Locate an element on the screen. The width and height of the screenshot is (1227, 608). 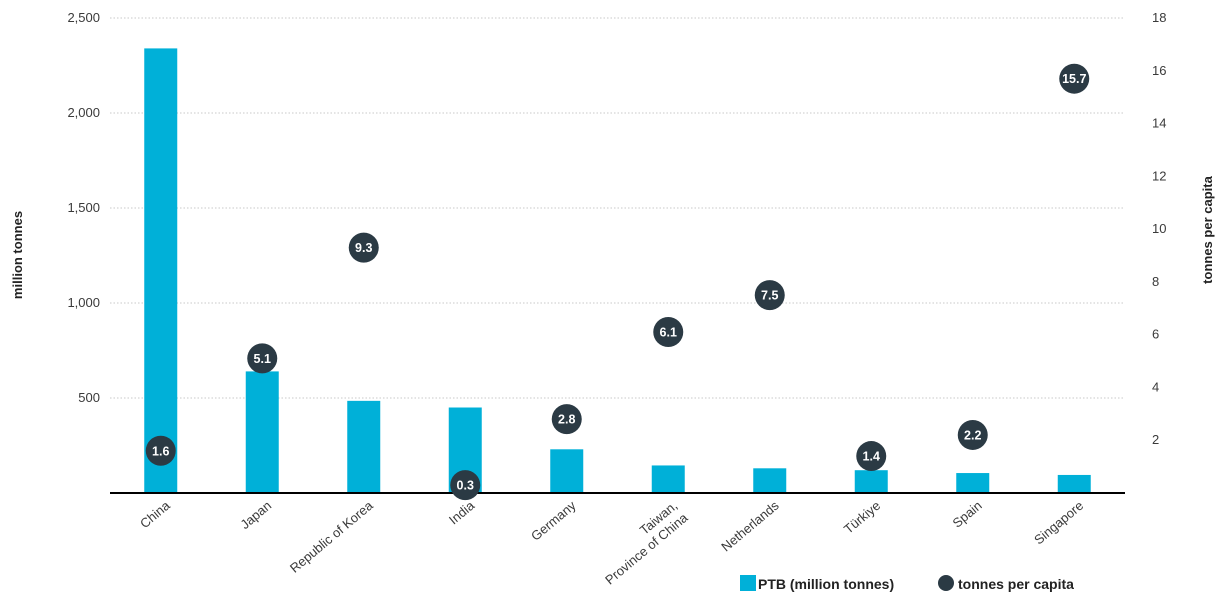
x-tick-label-line: Republic of Korea is located at coordinates (331, 536).